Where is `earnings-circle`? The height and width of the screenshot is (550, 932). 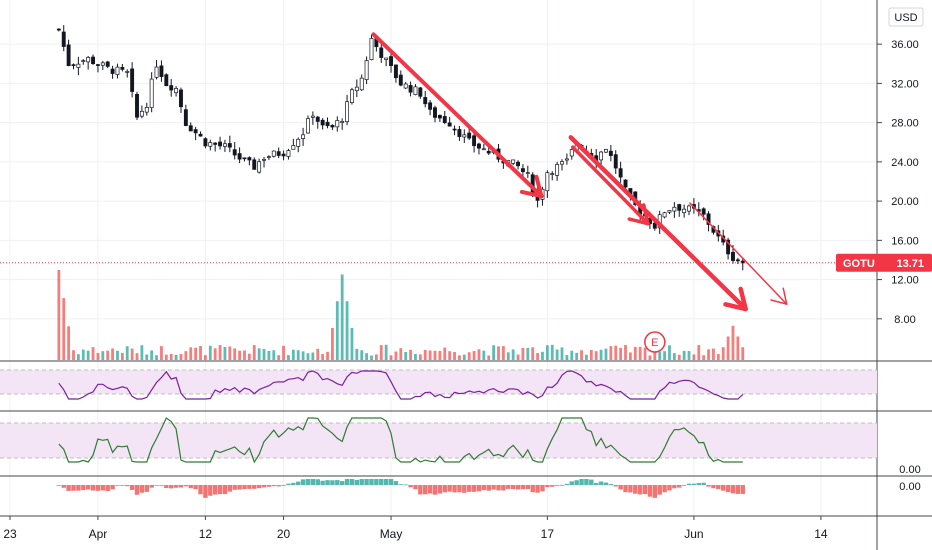
earnings-circle is located at coordinates (655, 342).